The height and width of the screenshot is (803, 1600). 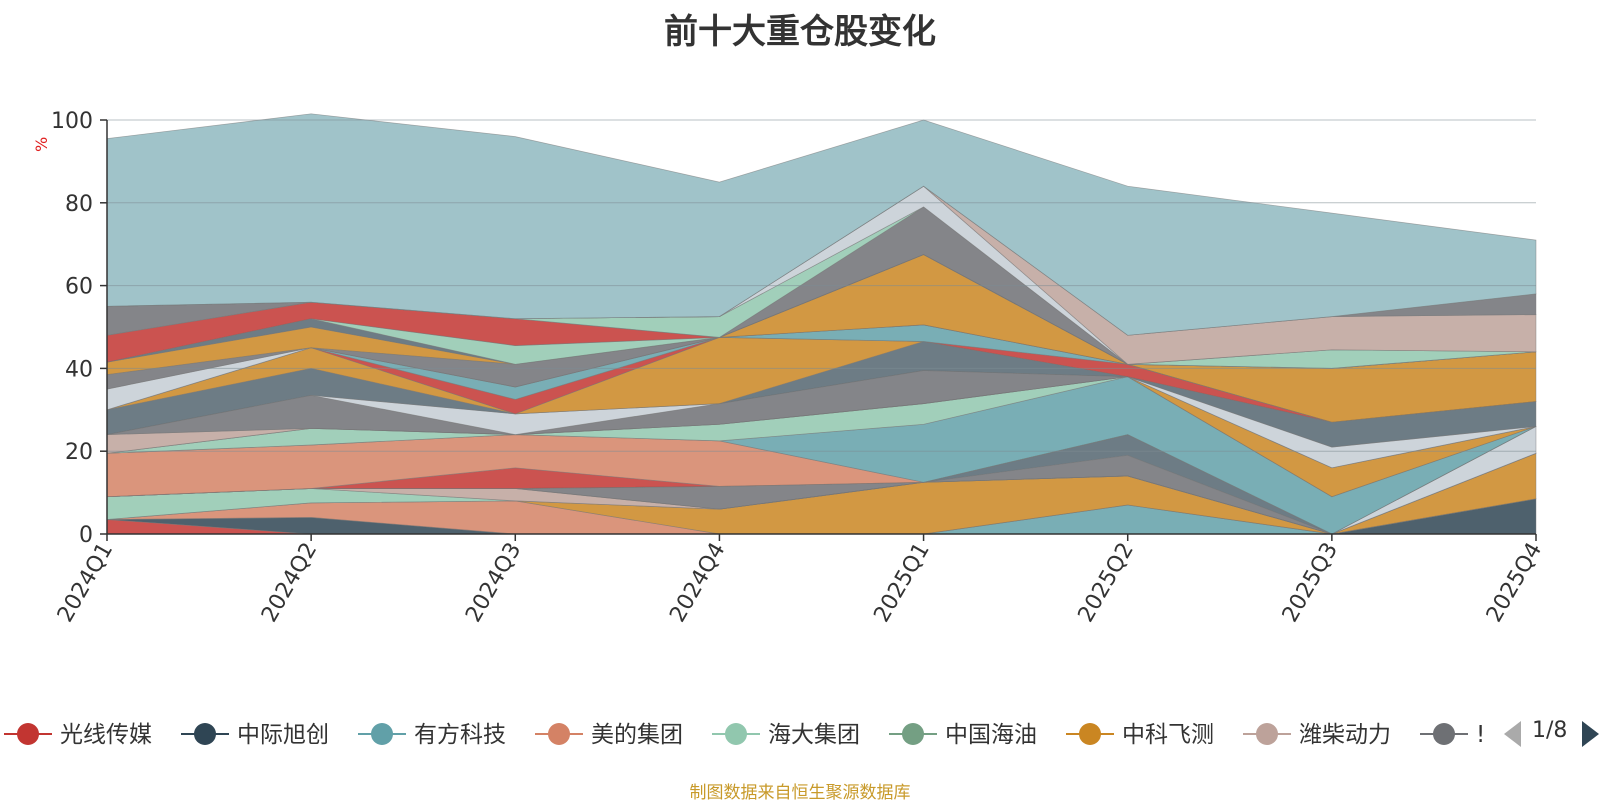 What do you see at coordinates (991, 735) in the screenshot?
I see `legend-label: 中国海油` at bounding box center [991, 735].